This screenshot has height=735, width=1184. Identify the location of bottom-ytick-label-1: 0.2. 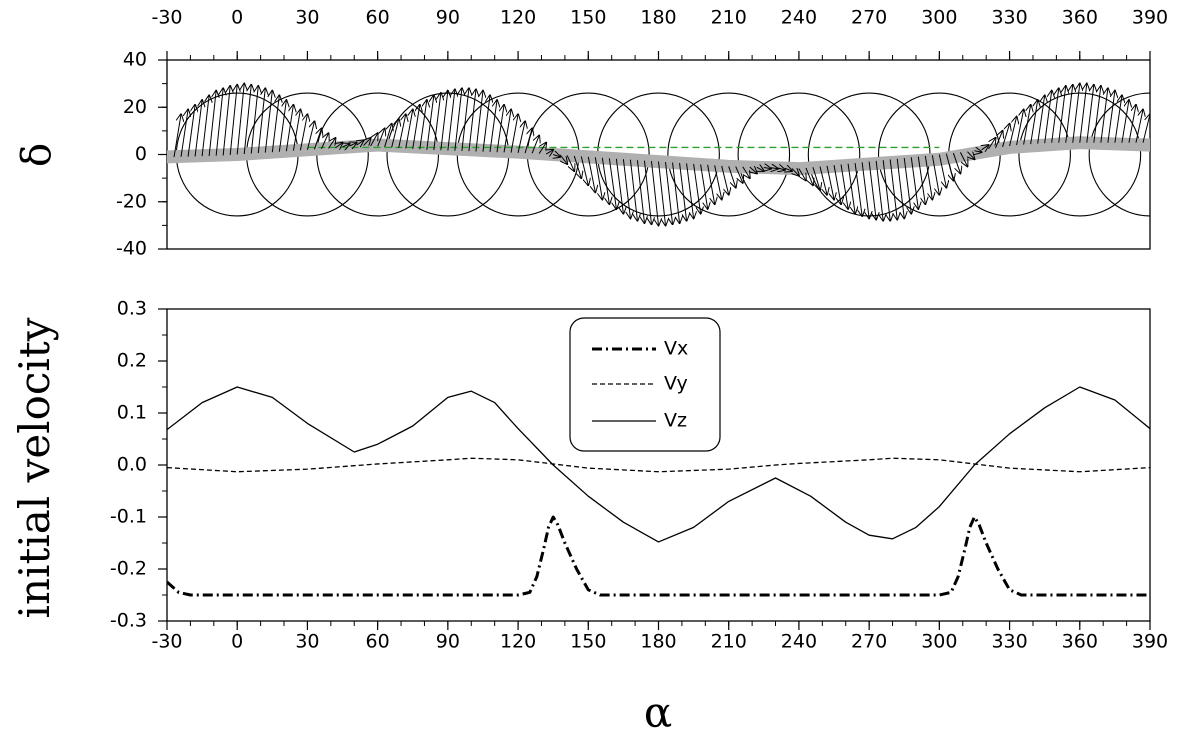
(132, 361).